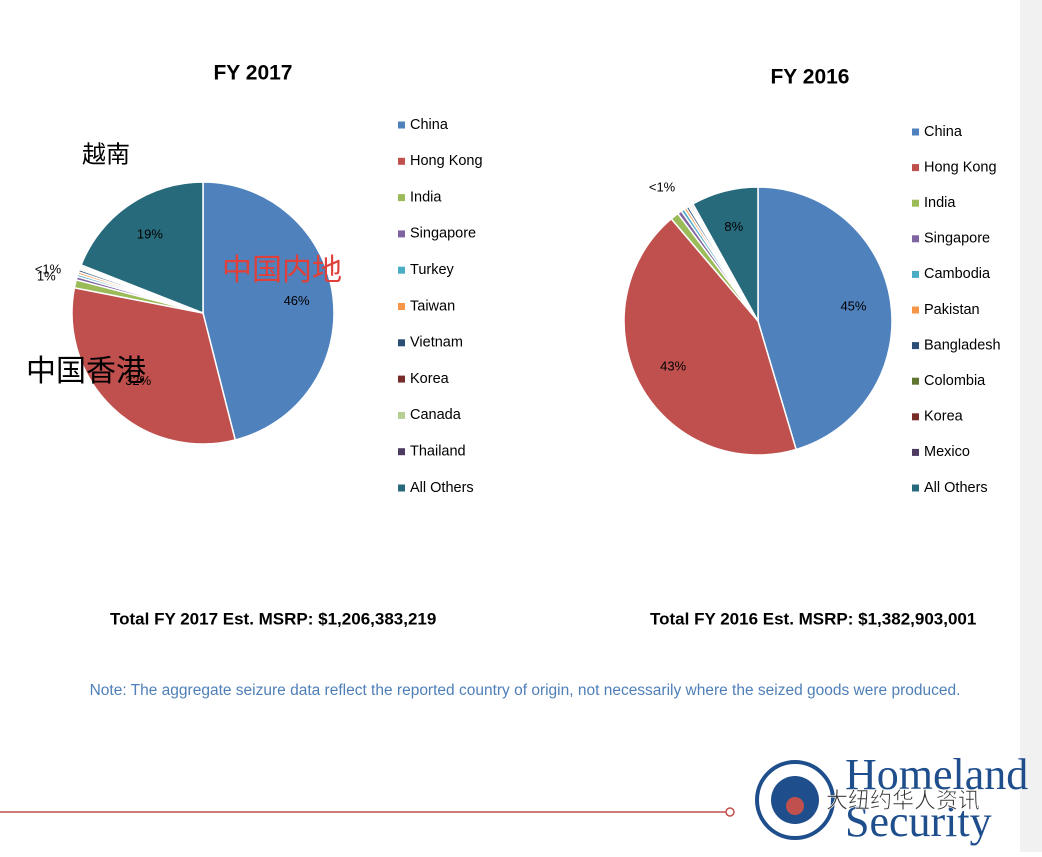  Describe the element at coordinates (438, 452) in the screenshot. I see `legend-label: Thailand` at that location.